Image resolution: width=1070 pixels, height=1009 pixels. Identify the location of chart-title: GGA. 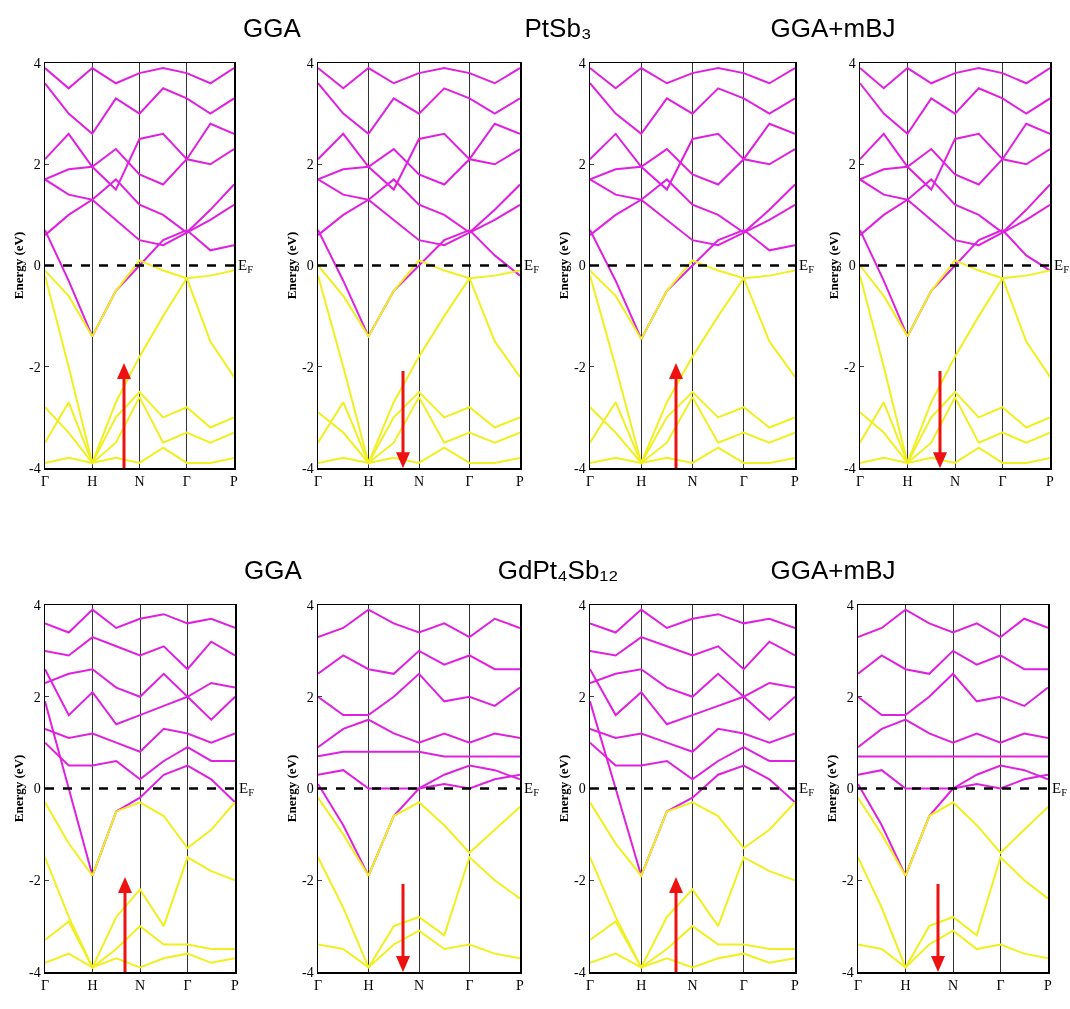
(272, 28).